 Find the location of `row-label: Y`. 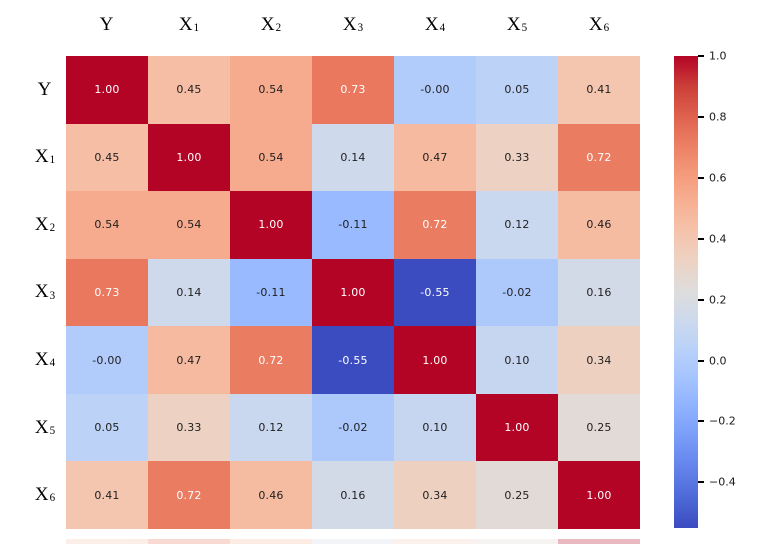

row-label: Y is located at coordinates (45, 90).